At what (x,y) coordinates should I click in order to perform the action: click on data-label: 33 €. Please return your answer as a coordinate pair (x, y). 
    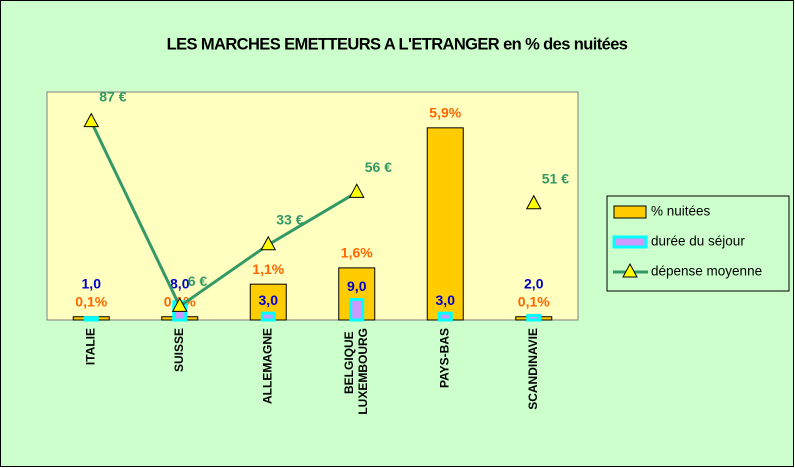
    Looking at the image, I should click on (289, 219).